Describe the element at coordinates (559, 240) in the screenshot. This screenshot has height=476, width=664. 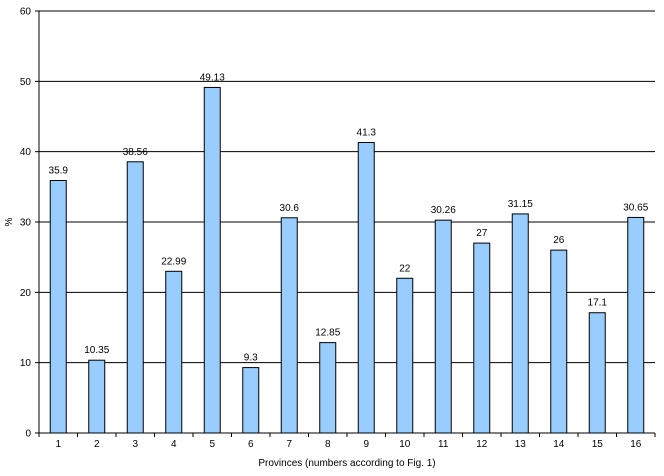
I see `data-label: 26` at that location.